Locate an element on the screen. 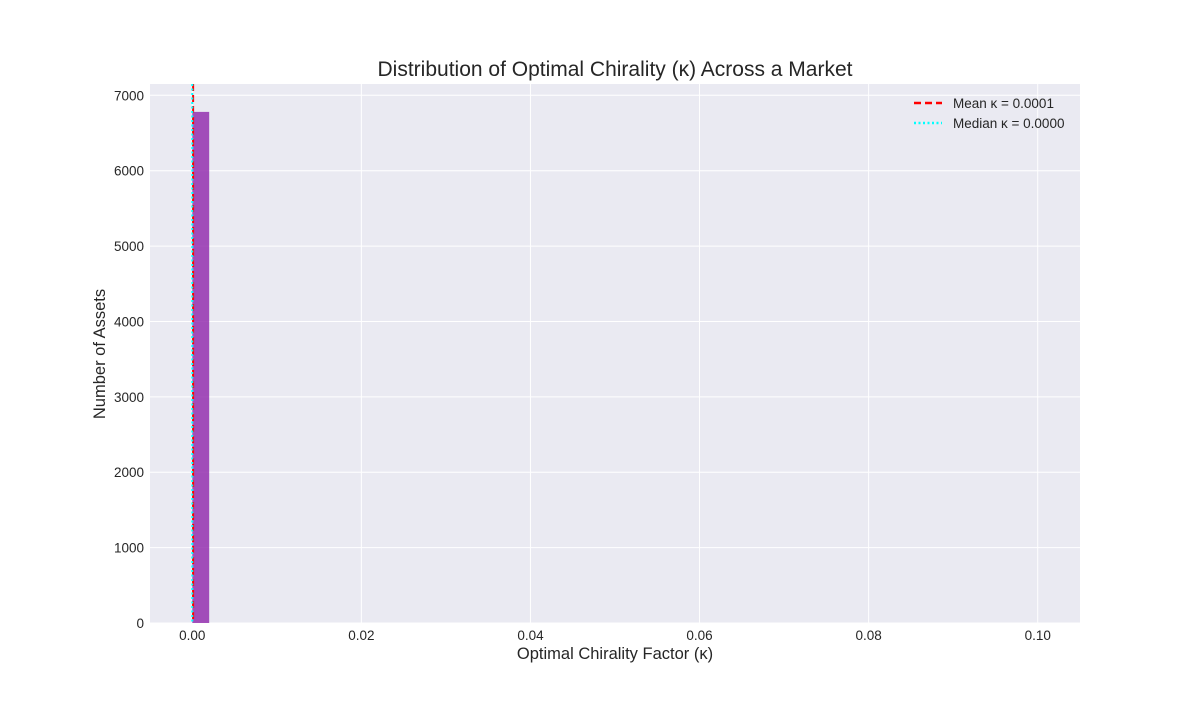 The image size is (1200, 705). y-axis-label: Number of Assets is located at coordinates (100, 354).